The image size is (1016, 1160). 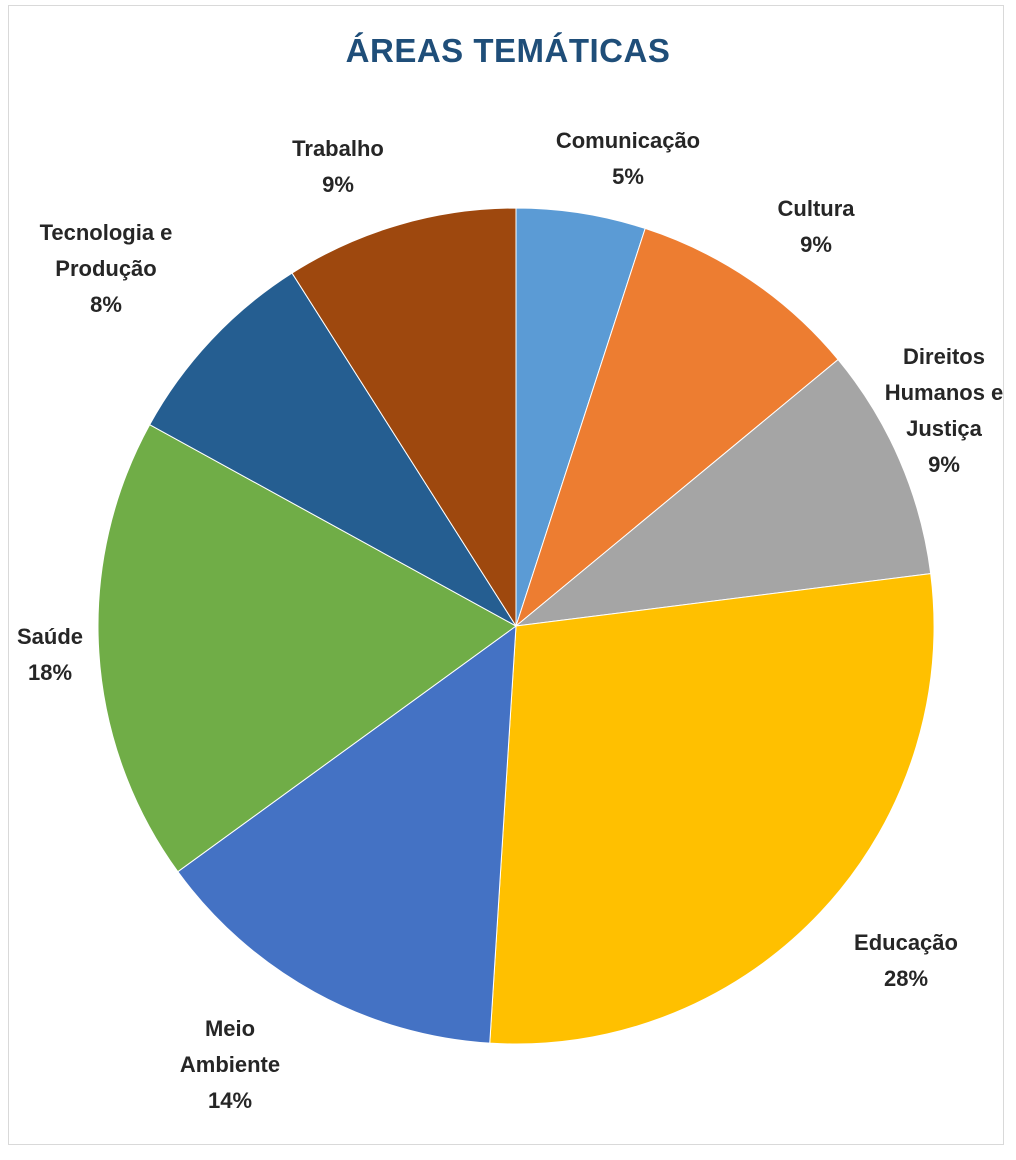 What do you see at coordinates (404, 417) in the screenshot?
I see `pie-slice-trabalho` at bounding box center [404, 417].